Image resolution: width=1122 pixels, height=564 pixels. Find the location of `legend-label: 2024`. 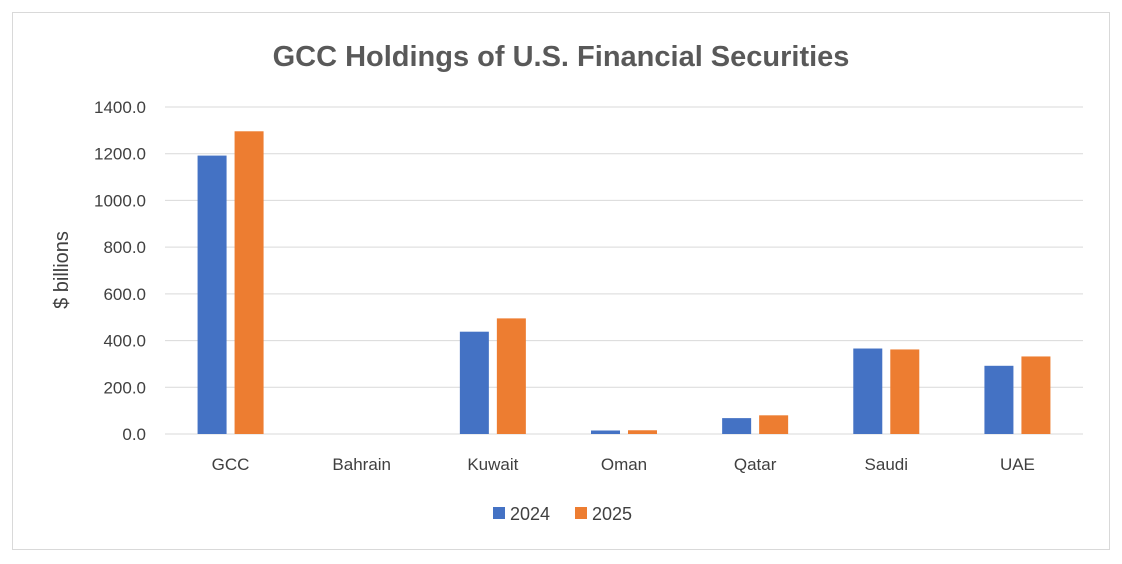

legend-label: 2024 is located at coordinates (530, 514).